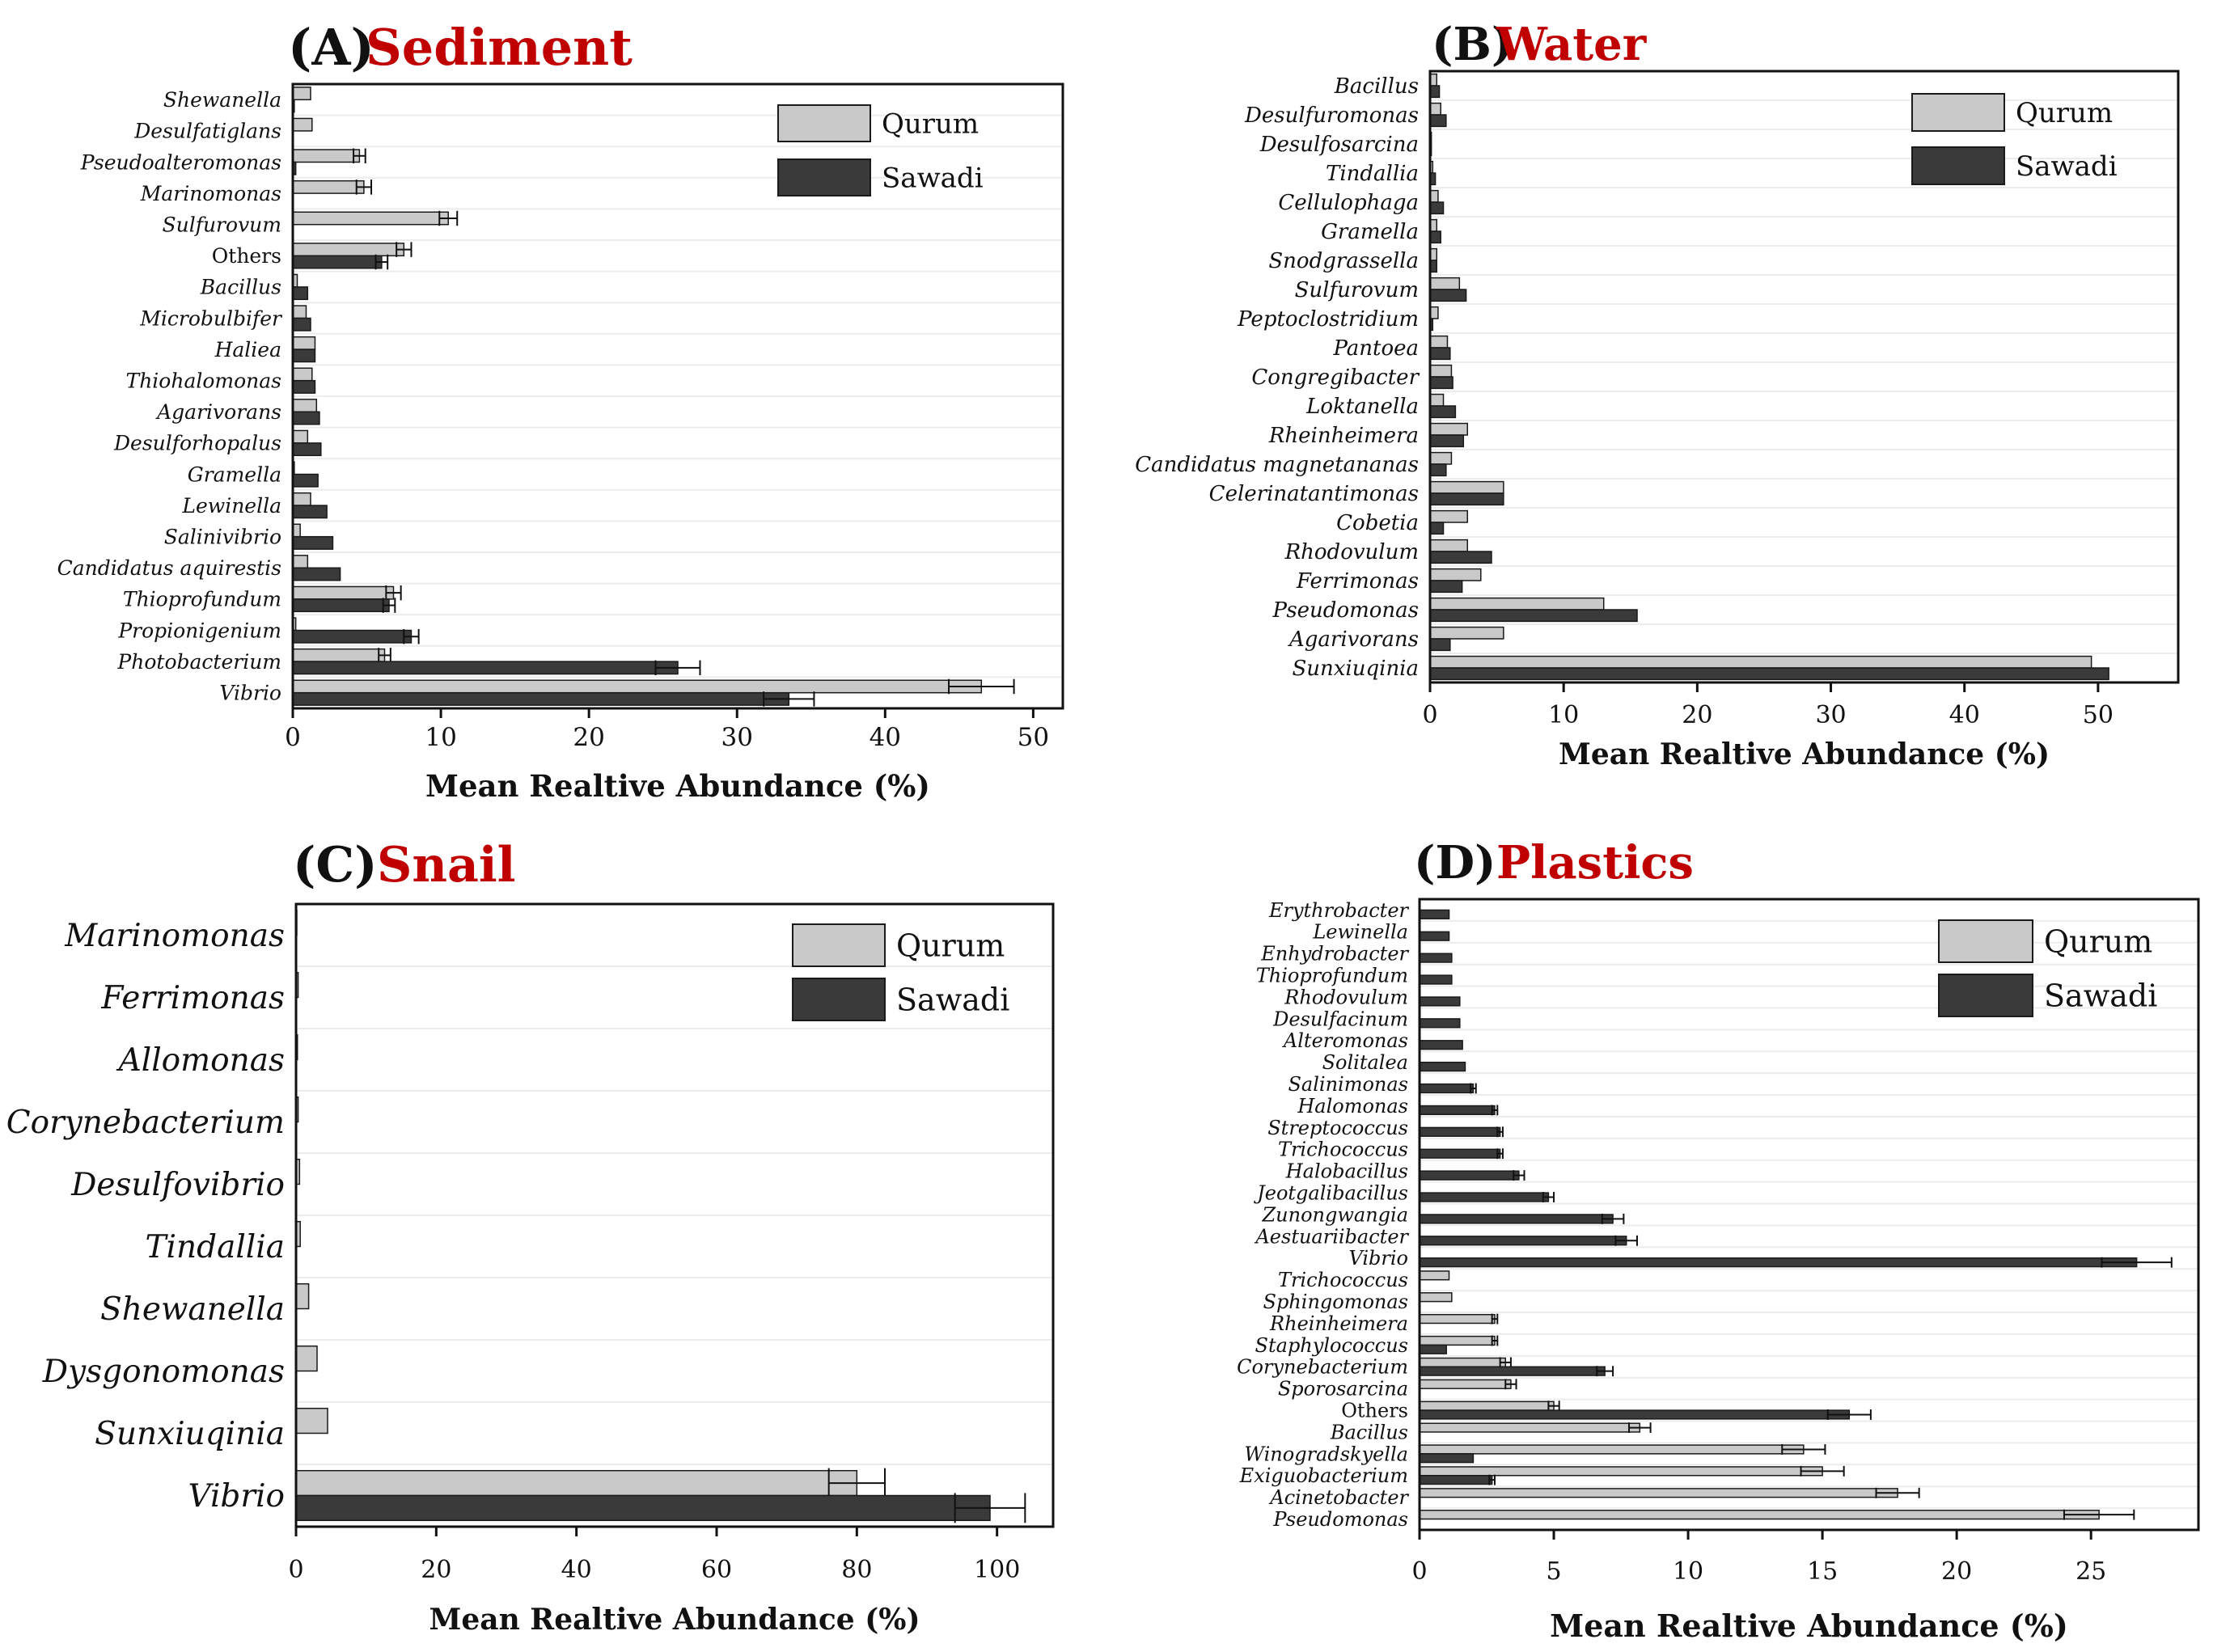 This screenshot has height=1652, width=2213. Describe the element at coordinates (1467, 487) in the screenshot. I see `bar-qurum-celerinatantimonas` at that location.